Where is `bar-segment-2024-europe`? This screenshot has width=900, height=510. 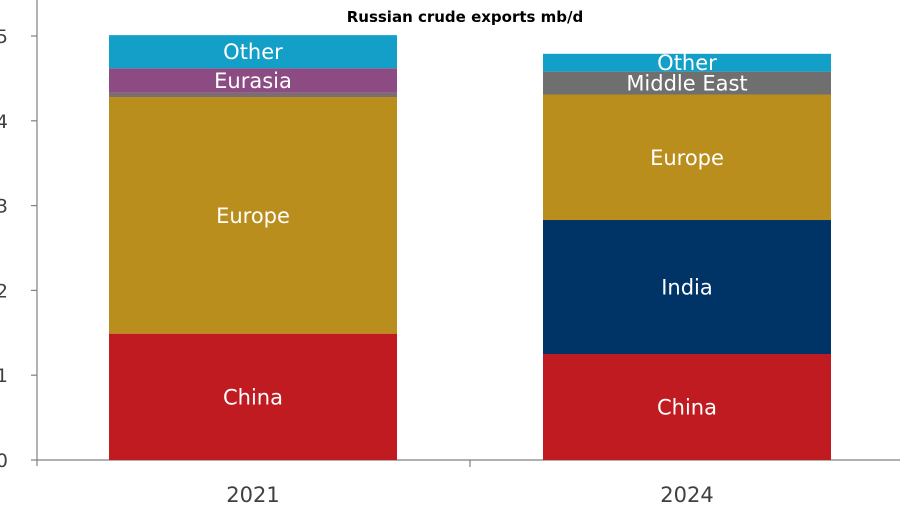 bar-segment-2024-europe is located at coordinates (687, 157).